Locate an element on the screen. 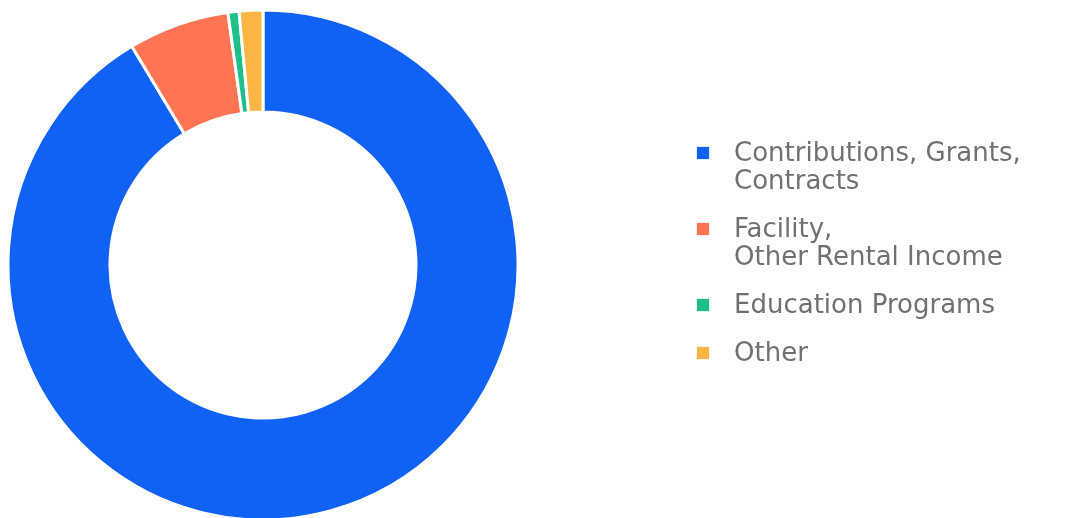 This screenshot has height=518, width=1065. legend-label: Education Programs is located at coordinates (864, 304).